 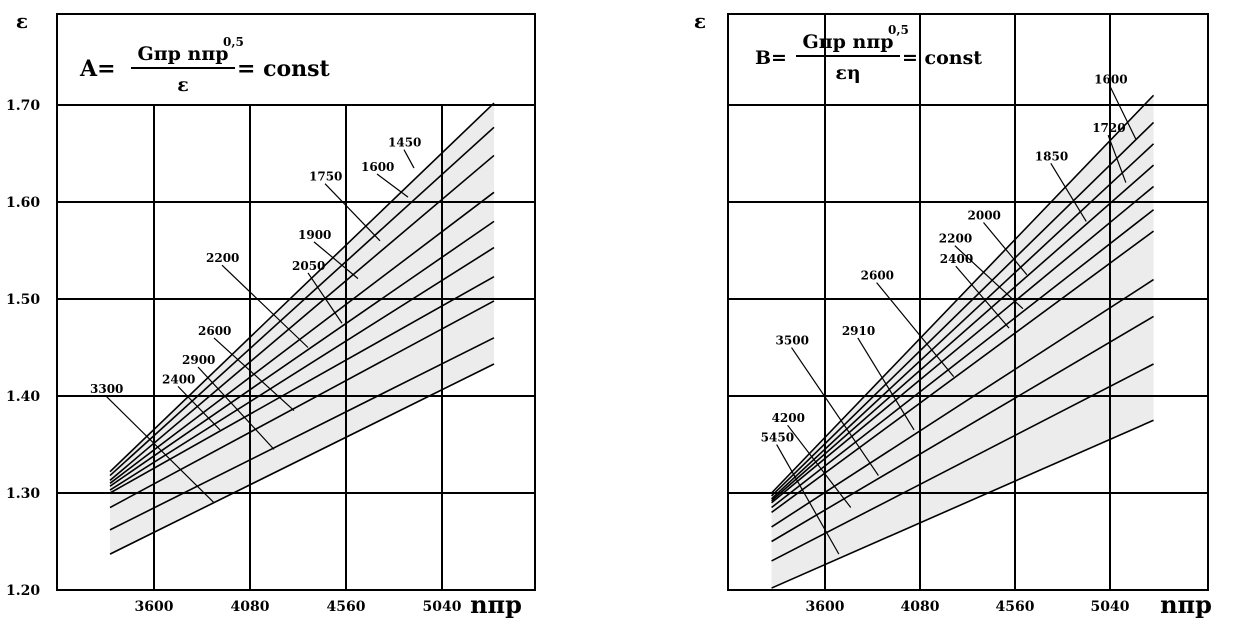 I want to click on y-tick-label: 1.60, so click(x=23, y=203).